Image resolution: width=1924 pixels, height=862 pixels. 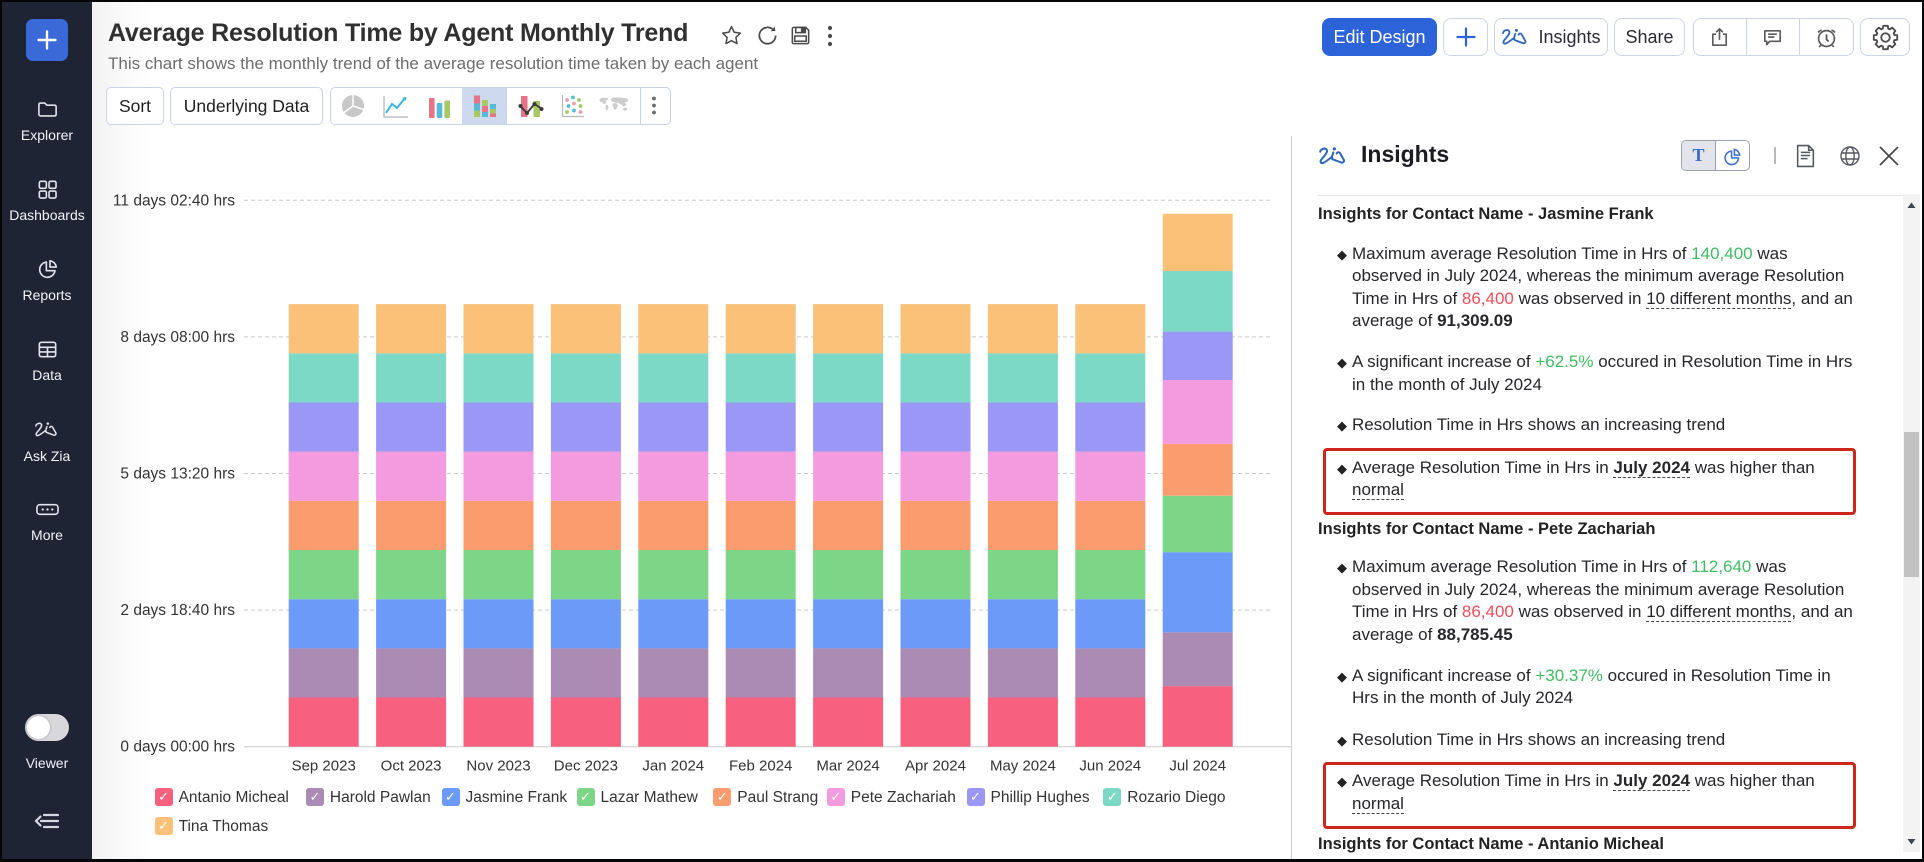 I want to click on svg-text: 8 days 08:00 hrs, so click(x=177, y=337).